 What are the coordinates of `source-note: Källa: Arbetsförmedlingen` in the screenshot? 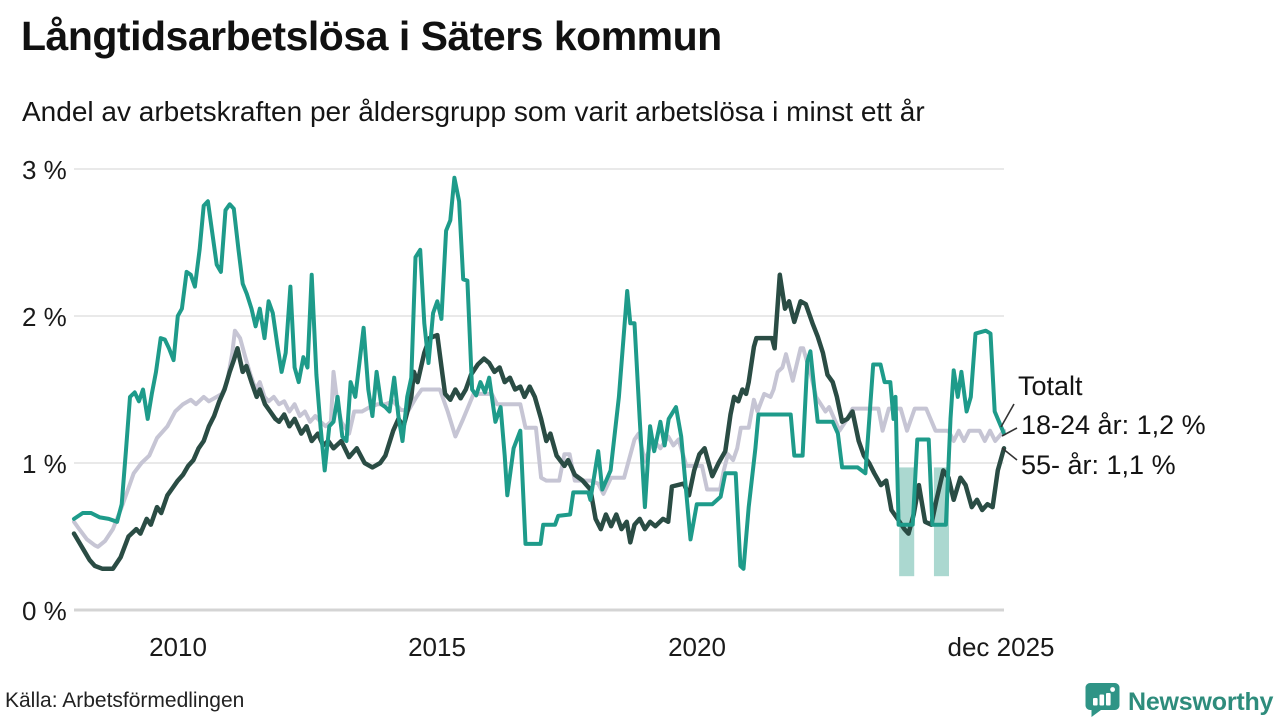 It's located at (125, 700).